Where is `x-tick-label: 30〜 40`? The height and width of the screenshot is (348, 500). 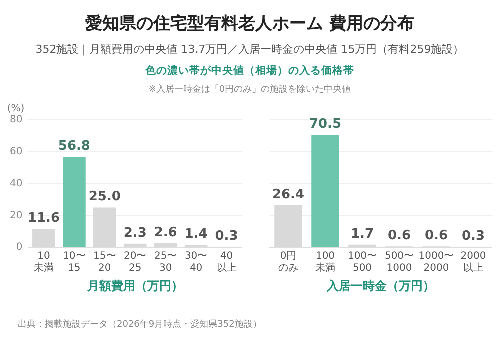 x-tick-label: 30〜 40 is located at coordinates (196, 262).